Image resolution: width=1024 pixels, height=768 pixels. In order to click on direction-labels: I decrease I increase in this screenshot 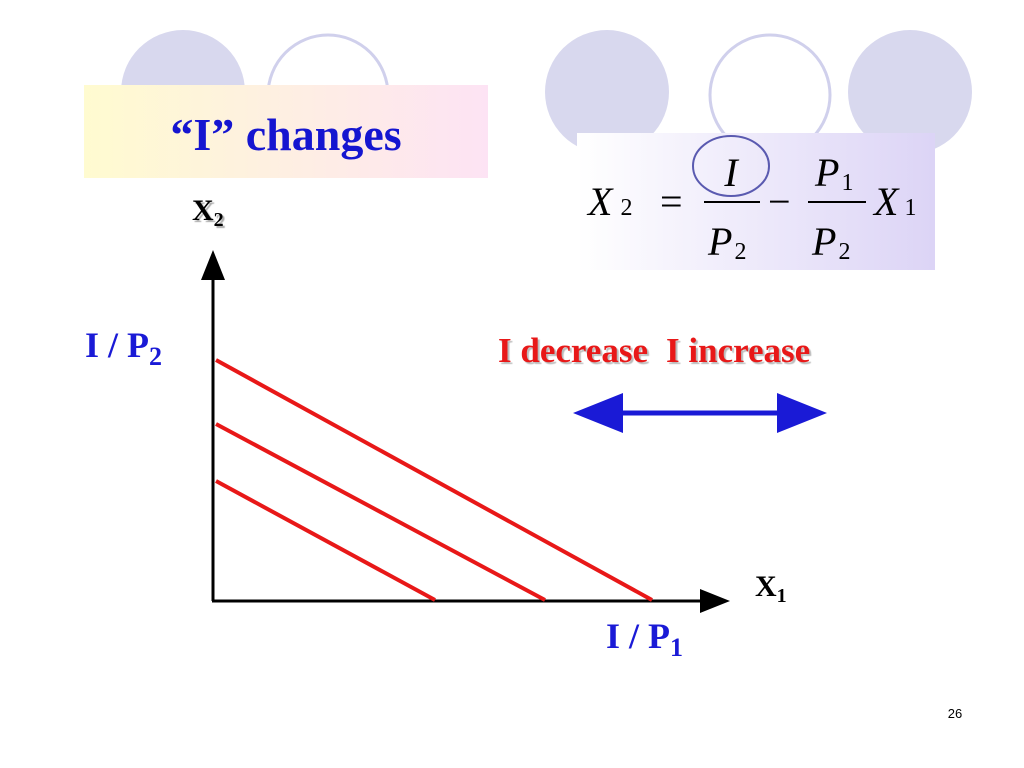, I will do `click(654, 350)`.